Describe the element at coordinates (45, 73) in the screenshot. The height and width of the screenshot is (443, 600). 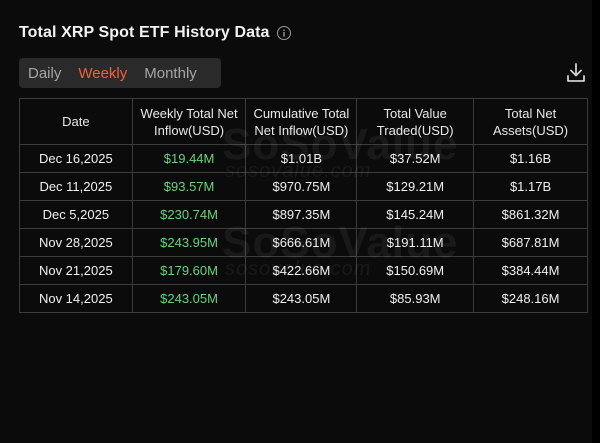
I see `tab-daily: Daily` at that location.